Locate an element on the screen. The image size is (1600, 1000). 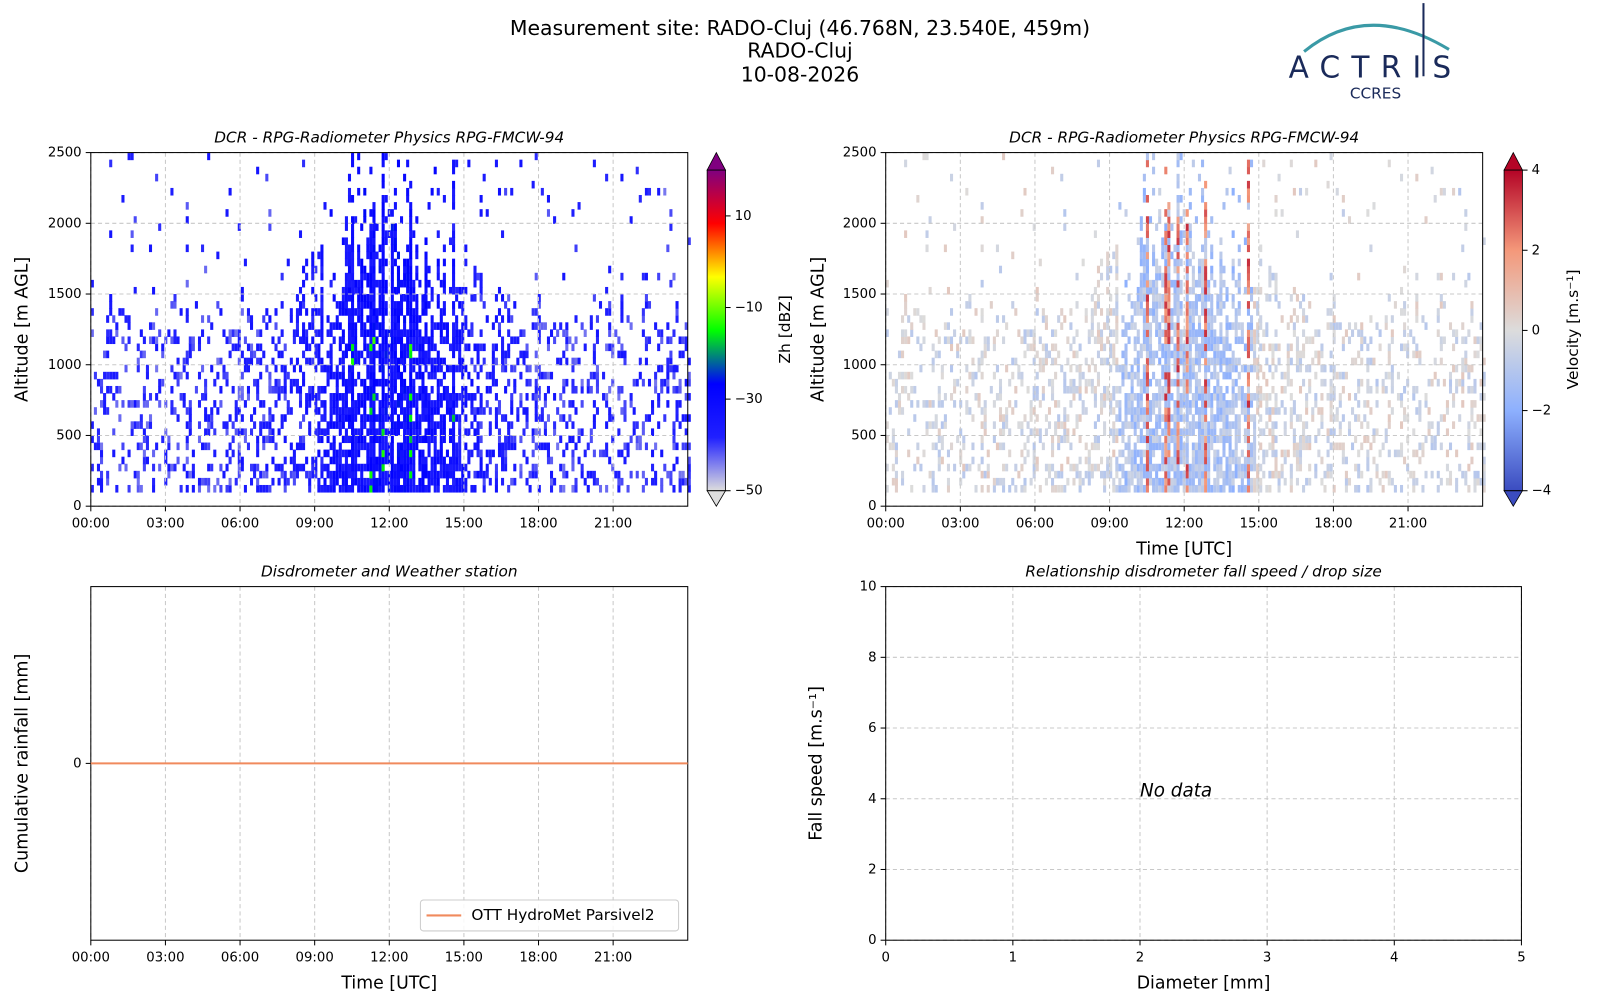
panel-title: DCR - RPG-Radiometer Physics RPG-FMCW-94 is located at coordinates (1184, 138).